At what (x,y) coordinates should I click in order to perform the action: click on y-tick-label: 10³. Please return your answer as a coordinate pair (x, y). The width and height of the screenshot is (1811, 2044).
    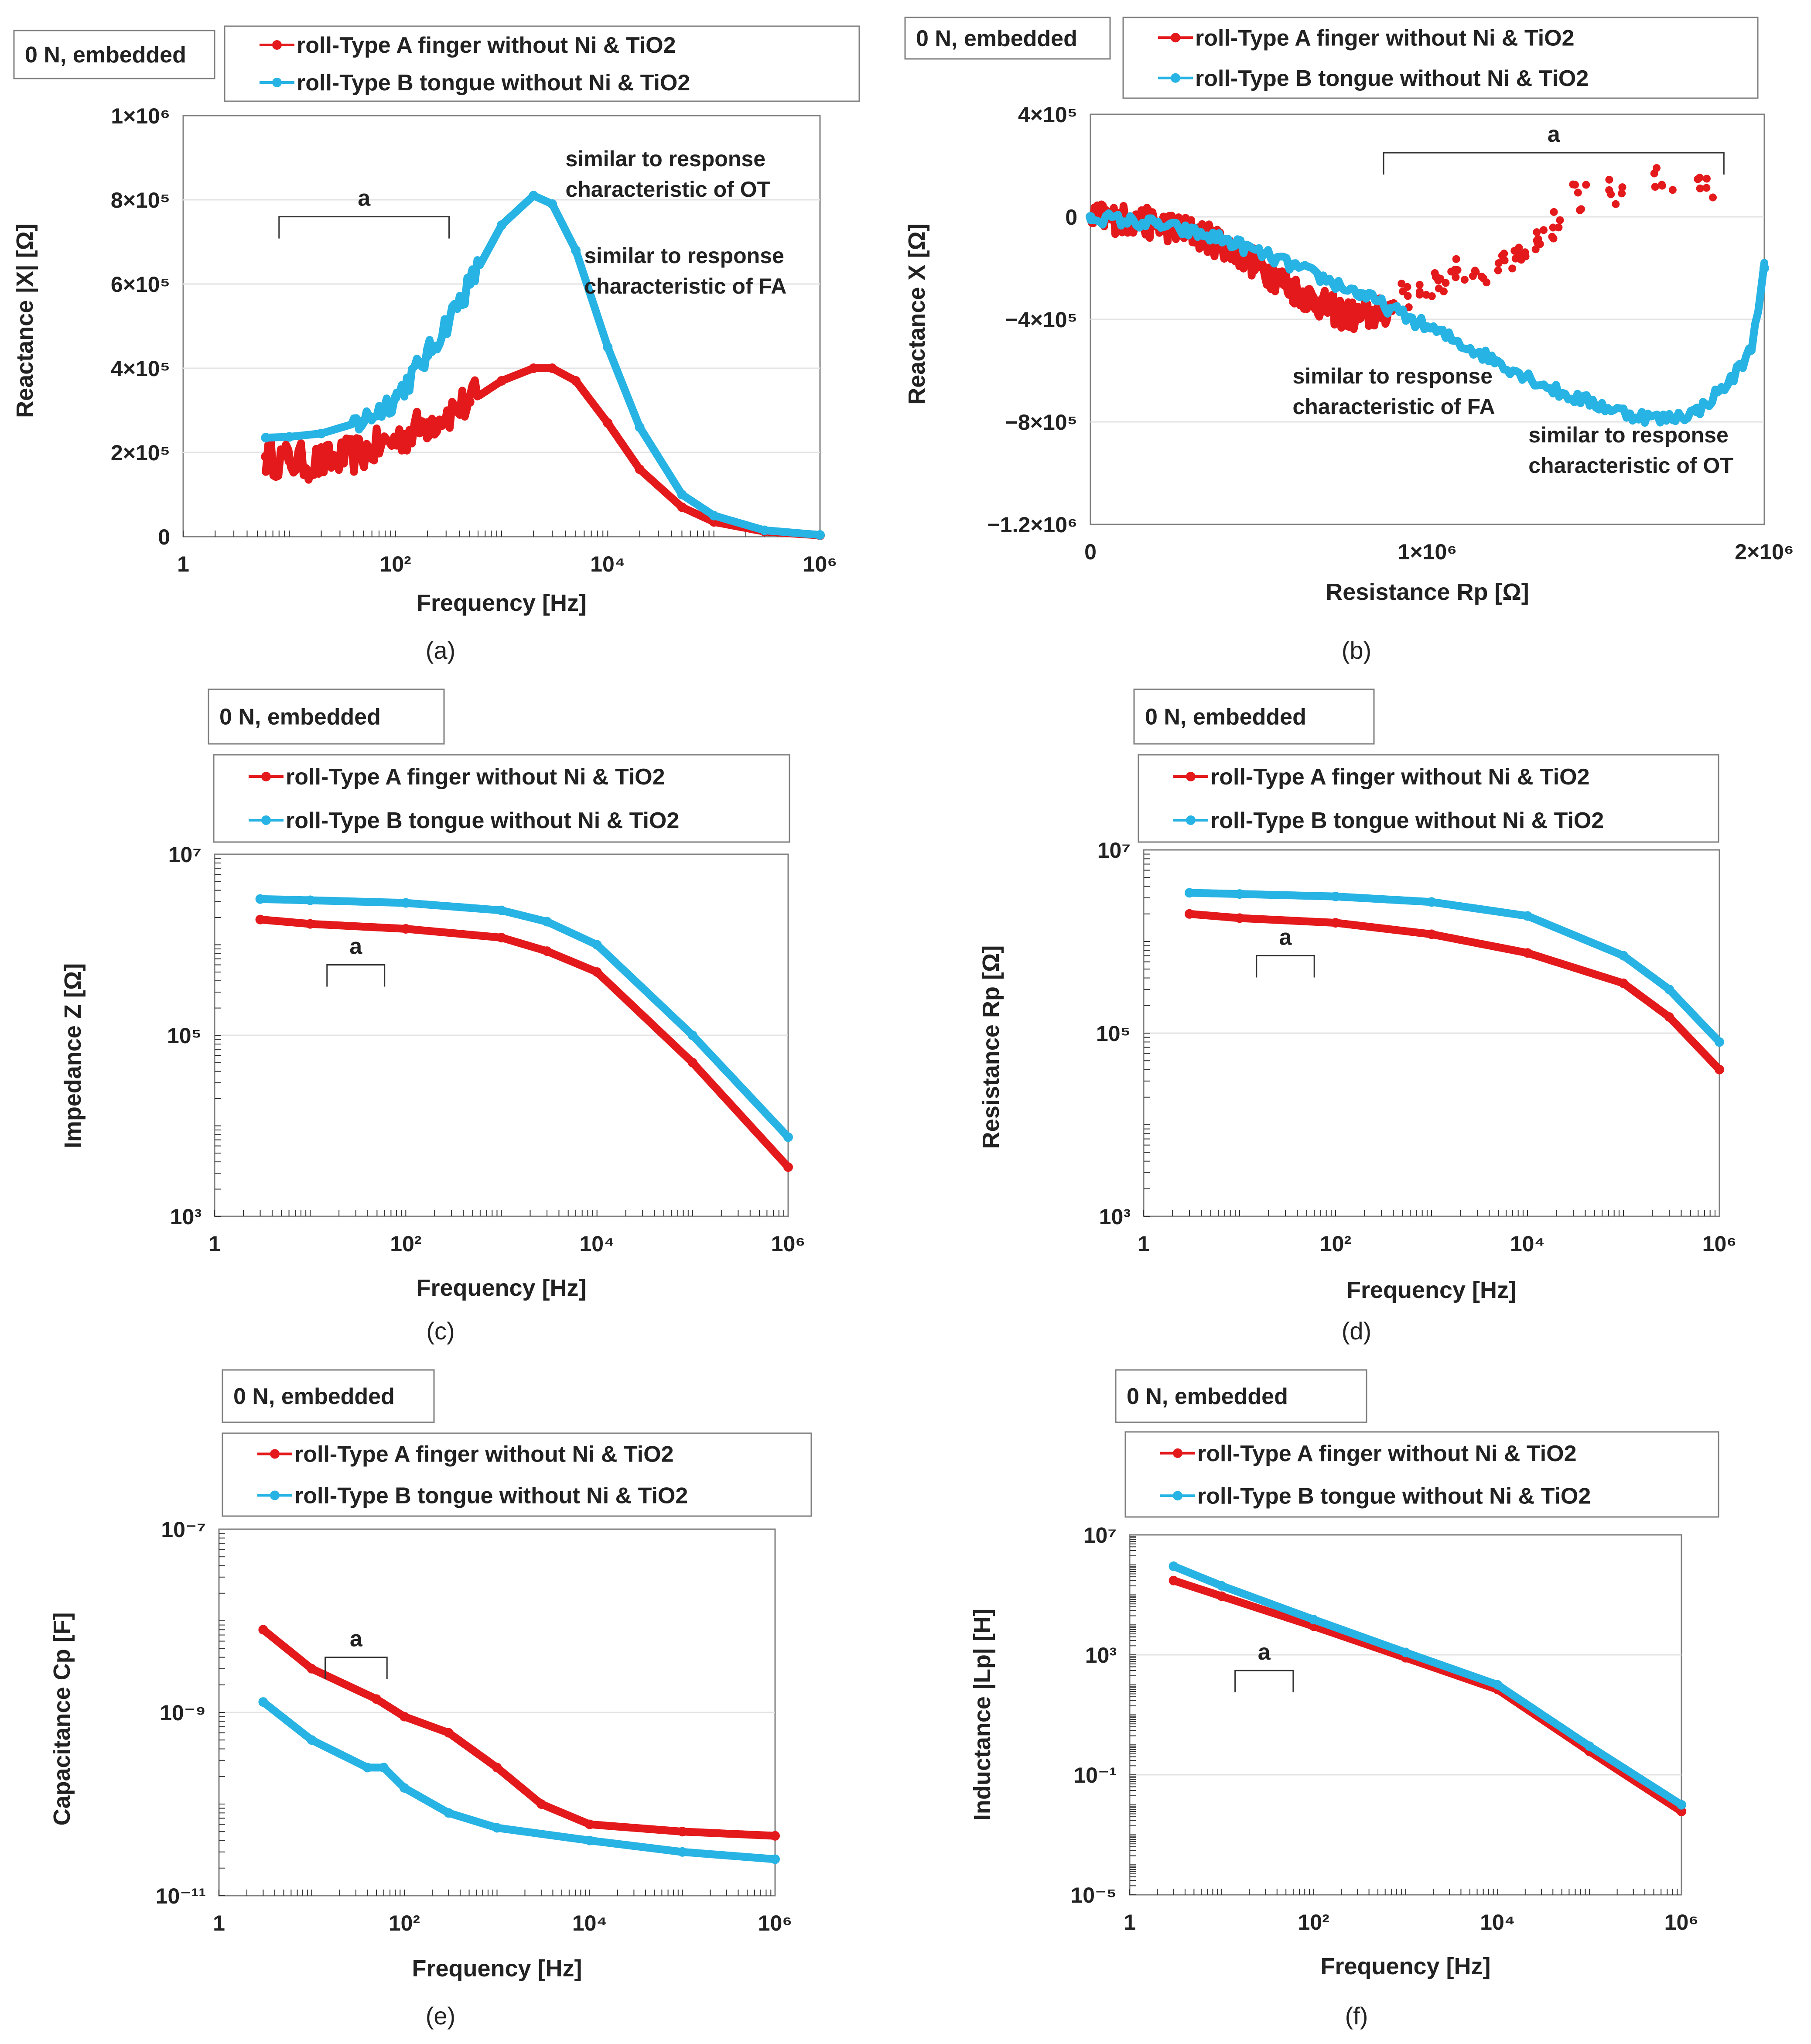
    Looking at the image, I should click on (186, 1217).